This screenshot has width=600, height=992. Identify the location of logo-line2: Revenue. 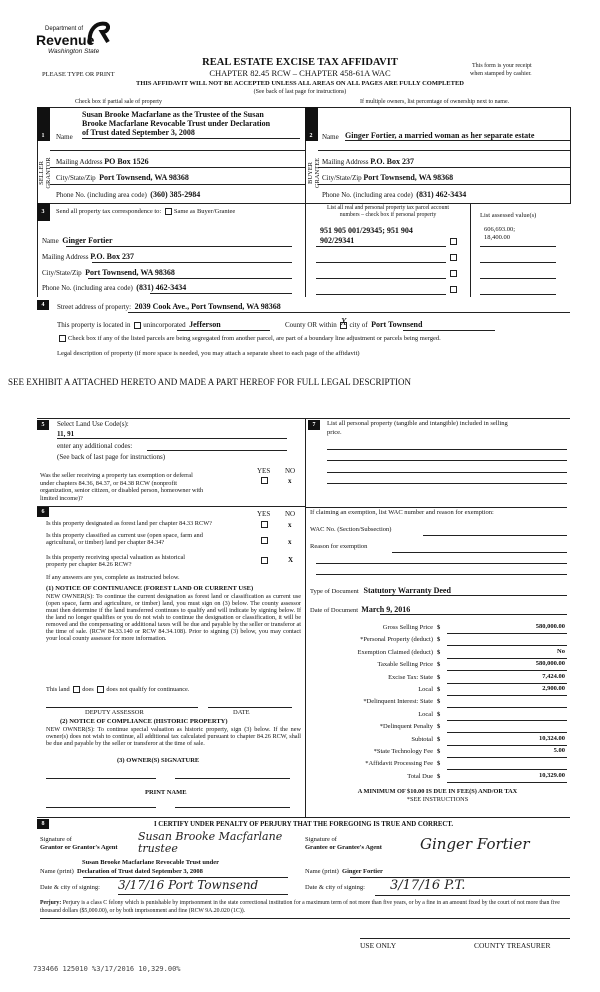
(65, 40).